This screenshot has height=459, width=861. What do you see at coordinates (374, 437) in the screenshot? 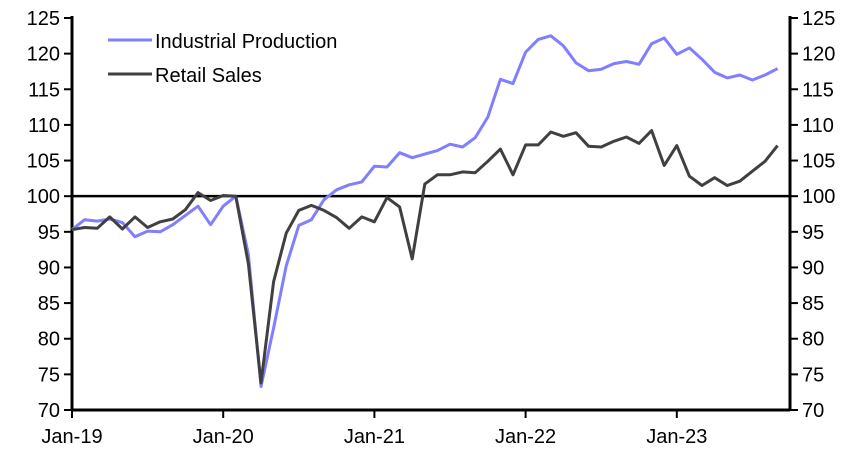
I see `x-tick-label: Jan-21` at bounding box center [374, 437].